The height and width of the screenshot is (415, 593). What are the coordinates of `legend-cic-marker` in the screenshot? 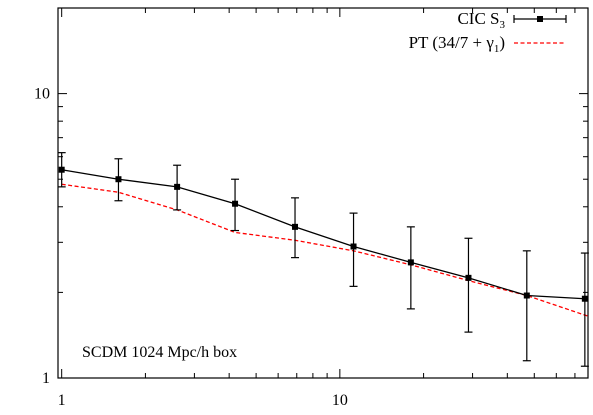 It's located at (540, 19).